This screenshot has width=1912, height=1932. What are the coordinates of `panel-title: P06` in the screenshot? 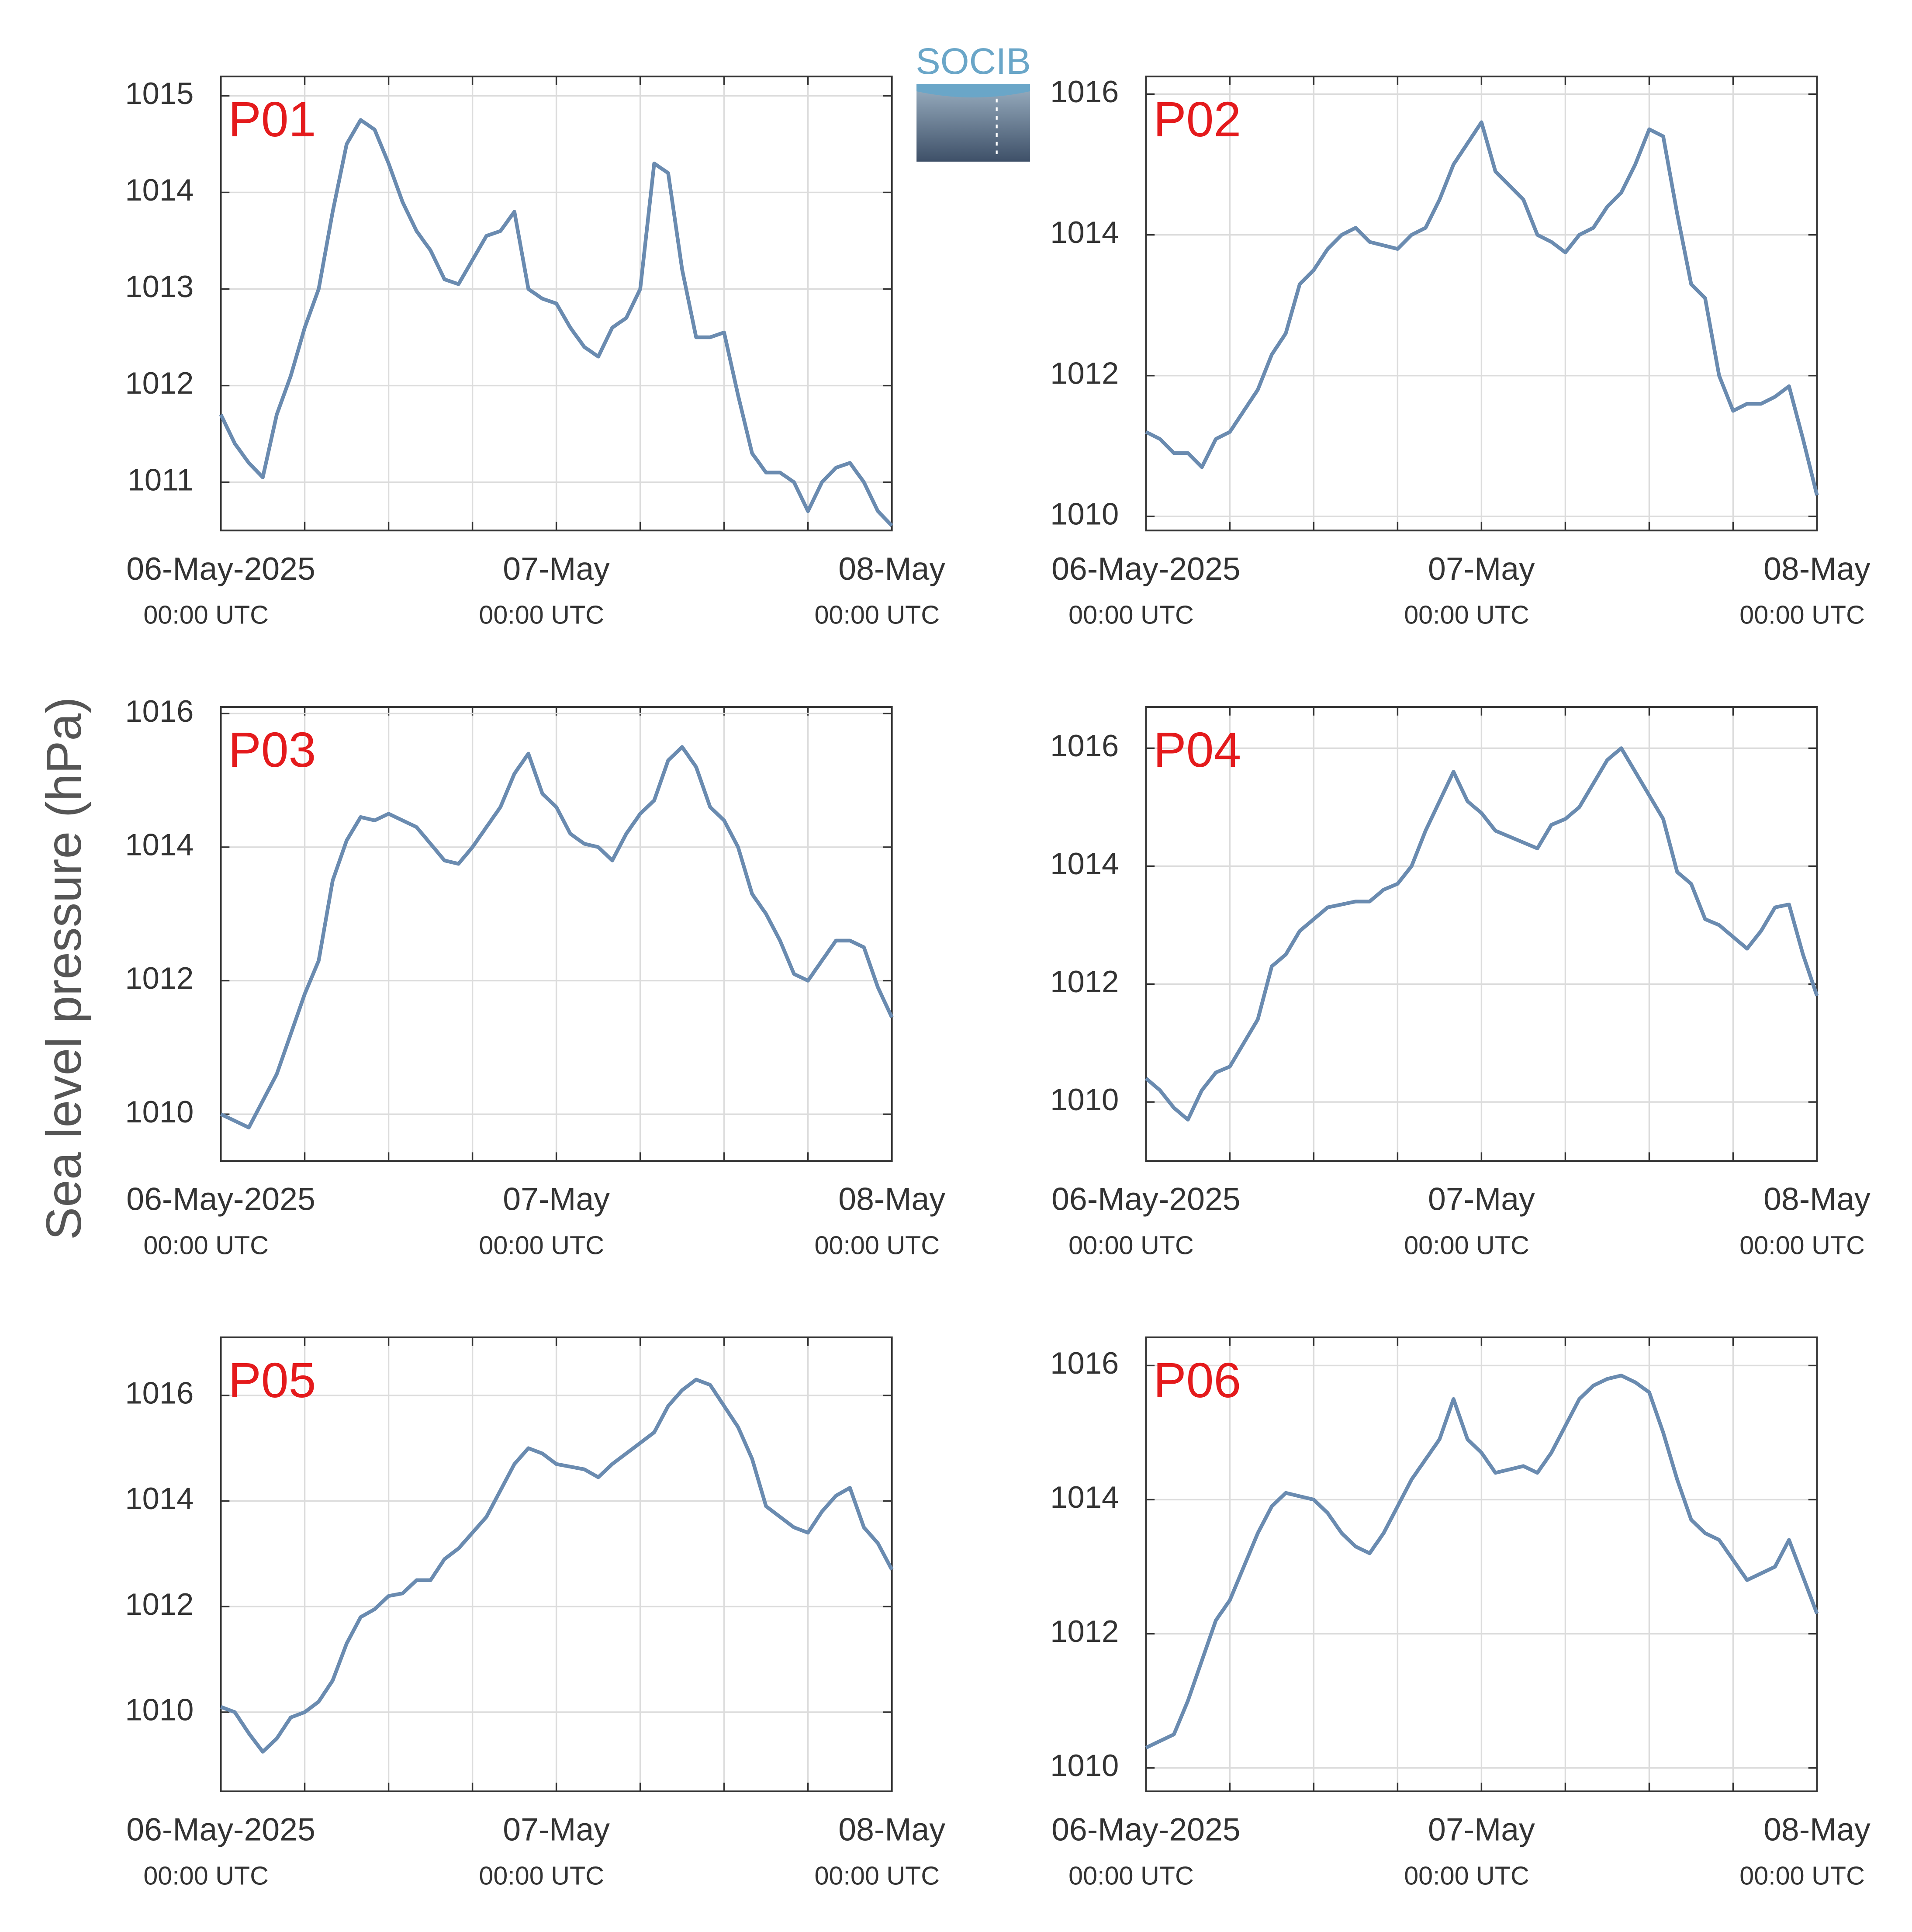 It's located at (1197, 1380).